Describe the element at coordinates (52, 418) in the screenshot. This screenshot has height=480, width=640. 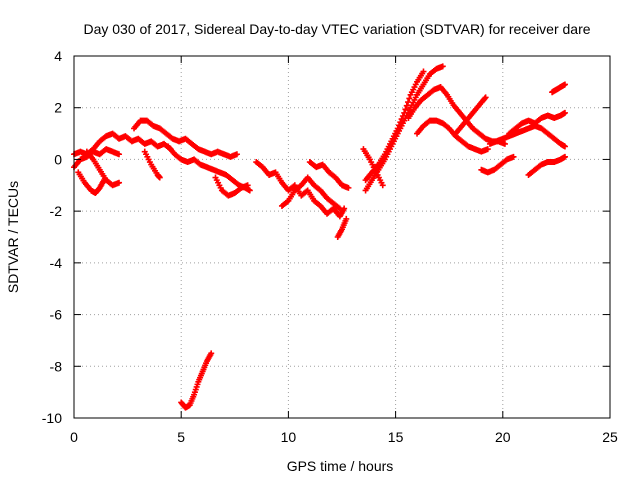
I see `y-tick-label: -10` at that location.